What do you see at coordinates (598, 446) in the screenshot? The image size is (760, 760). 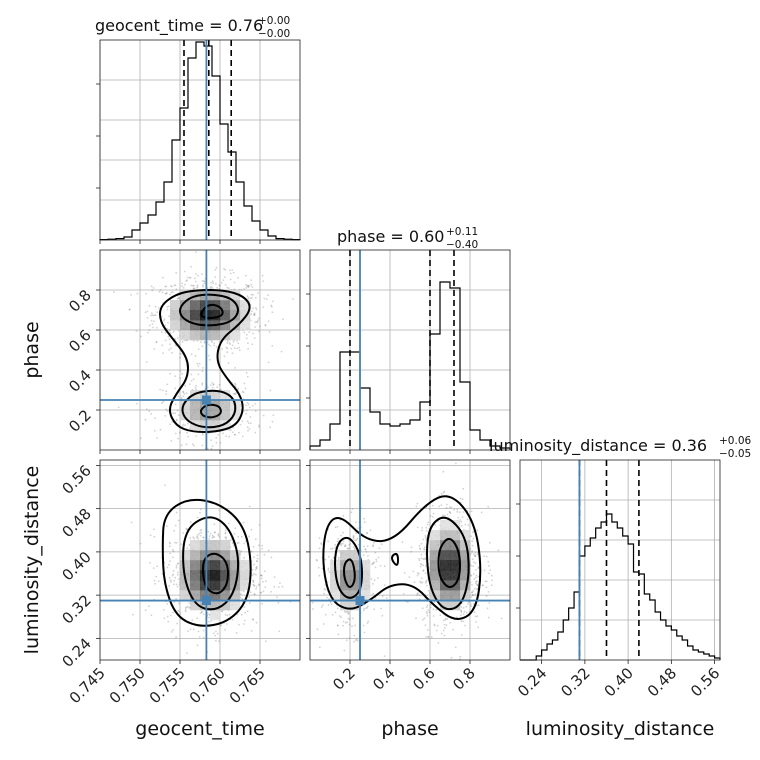 I see `title-luminosity-distance: luminosity_distance = 0.36` at bounding box center [598, 446].